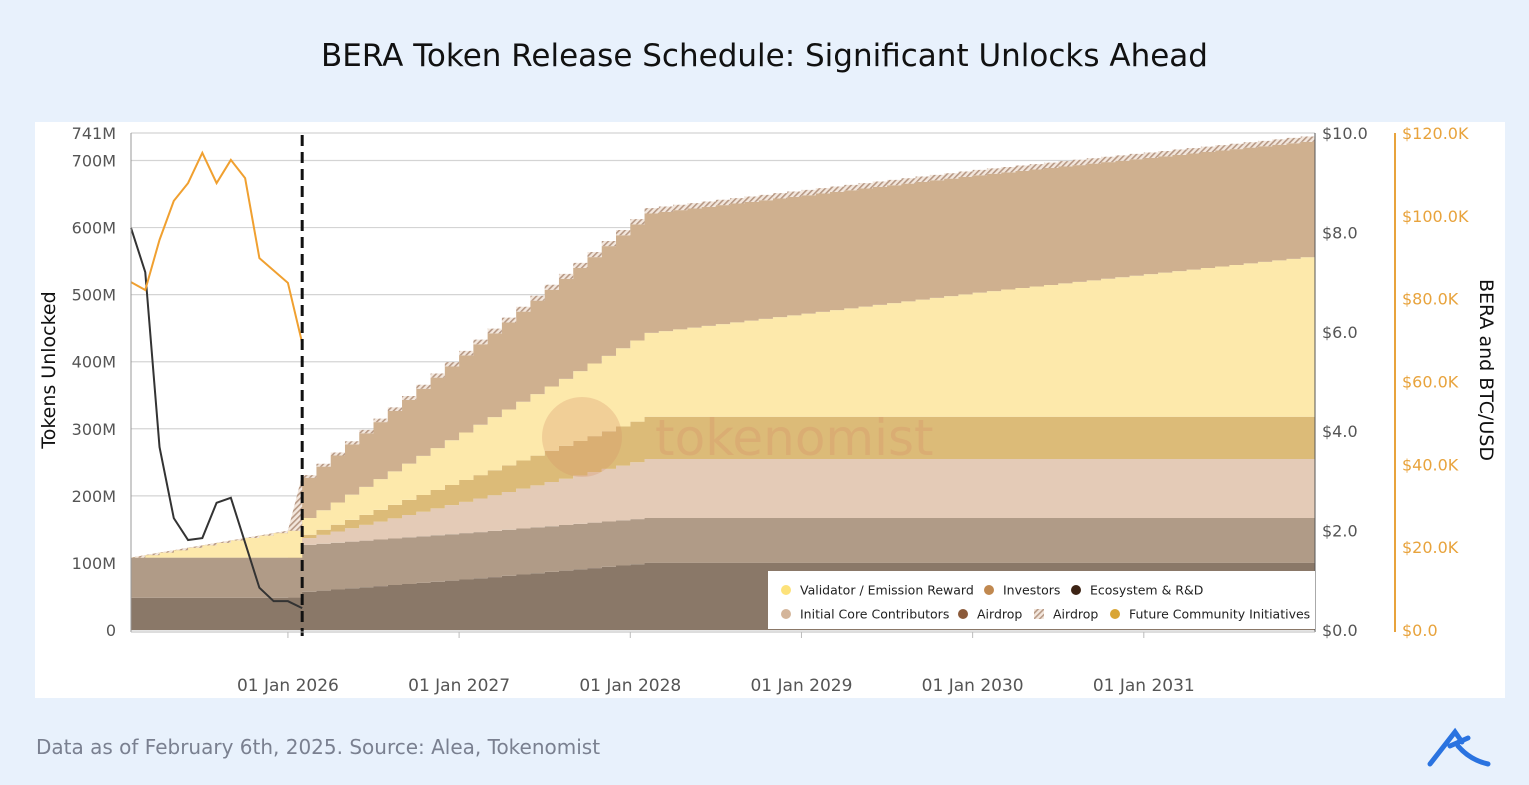 This screenshot has height=785, width=1529. I want to click on legend-hatch-icon, so click(1039, 614).